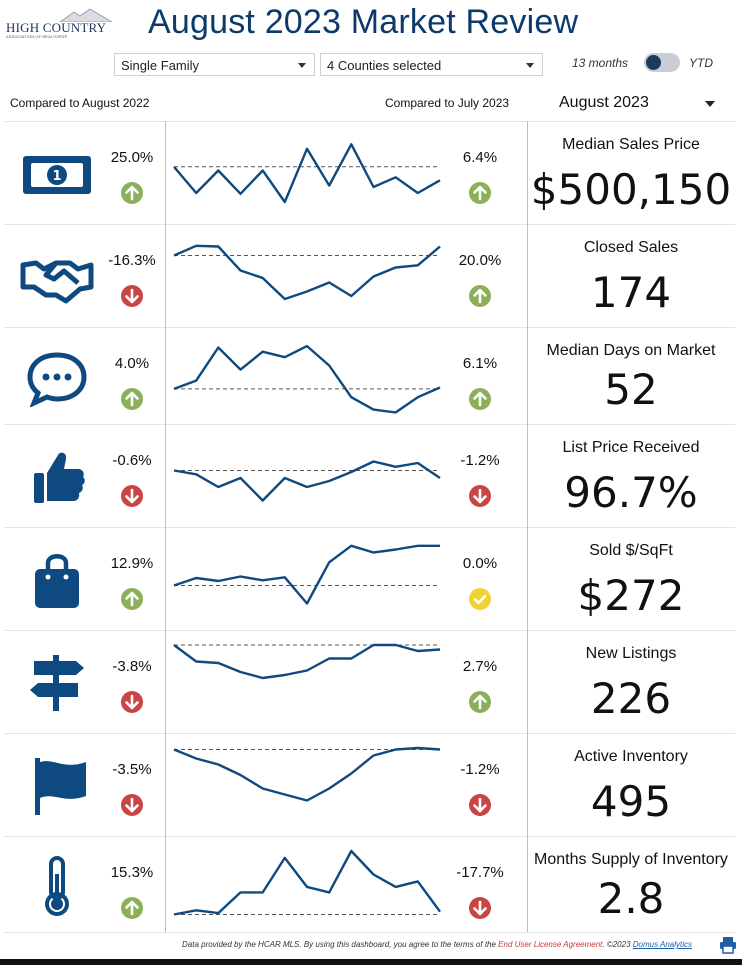  Describe the element at coordinates (480, 666) in the screenshot. I see `mom-change: 2.7%` at that location.